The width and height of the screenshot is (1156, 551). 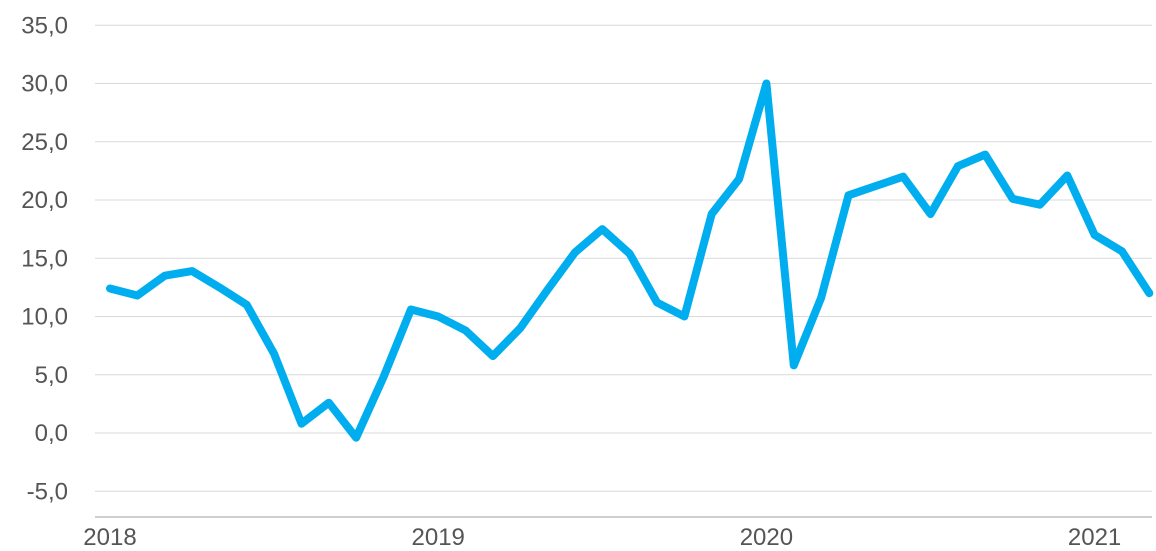 What do you see at coordinates (602, 537) in the screenshot?
I see `x-axis-ticks: 2018 2019 2020 2021` at bounding box center [602, 537].